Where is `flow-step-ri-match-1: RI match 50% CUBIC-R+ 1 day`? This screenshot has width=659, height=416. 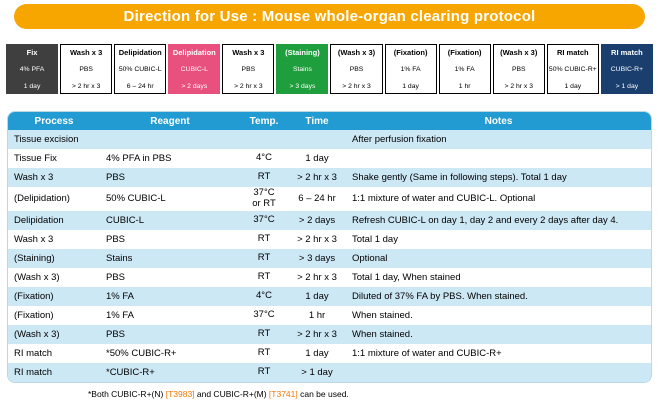 flow-step-ri-match-1: RI match 50% CUBIC-R+ 1 day is located at coordinates (572, 69).